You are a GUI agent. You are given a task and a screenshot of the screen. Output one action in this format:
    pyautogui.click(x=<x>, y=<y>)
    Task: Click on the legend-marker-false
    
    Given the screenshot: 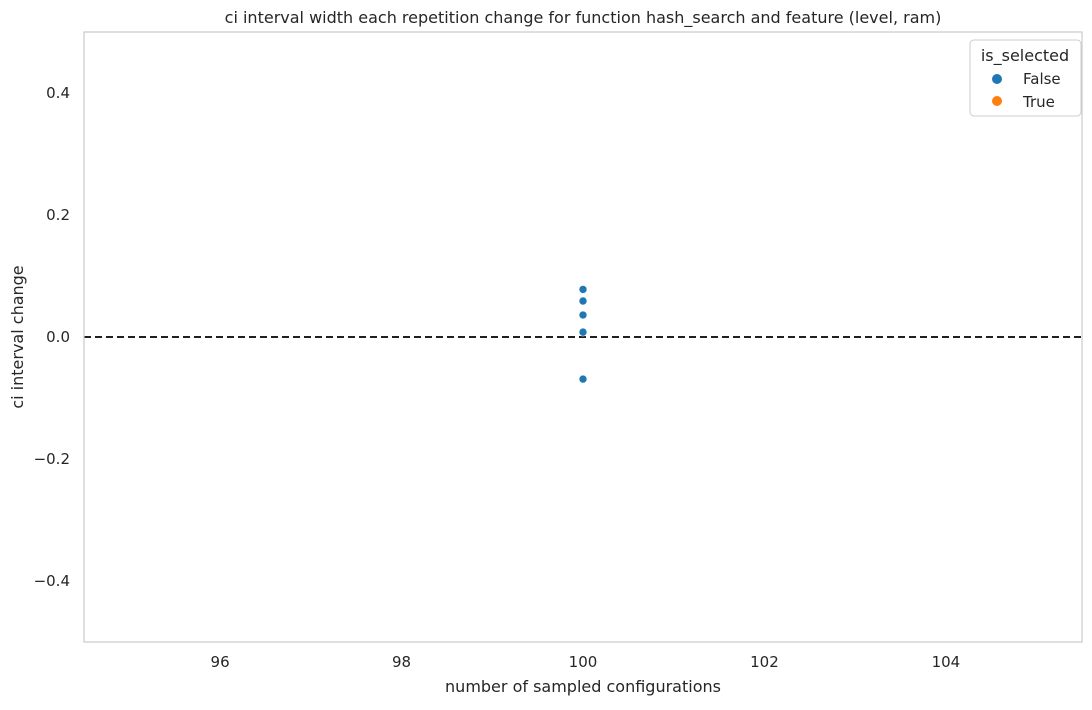 What is the action you would take?
    pyautogui.click(x=997, y=79)
    